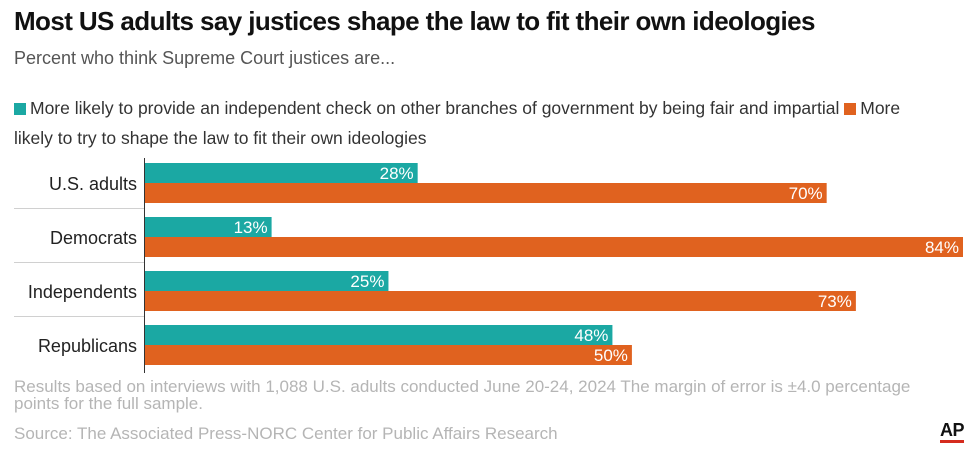  I want to click on ap-logo-underline, so click(952, 441).